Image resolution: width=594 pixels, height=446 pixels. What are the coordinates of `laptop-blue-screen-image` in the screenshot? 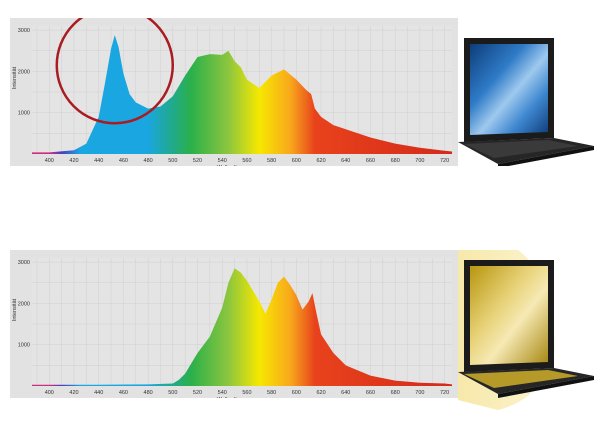 It's located at (526, 101).